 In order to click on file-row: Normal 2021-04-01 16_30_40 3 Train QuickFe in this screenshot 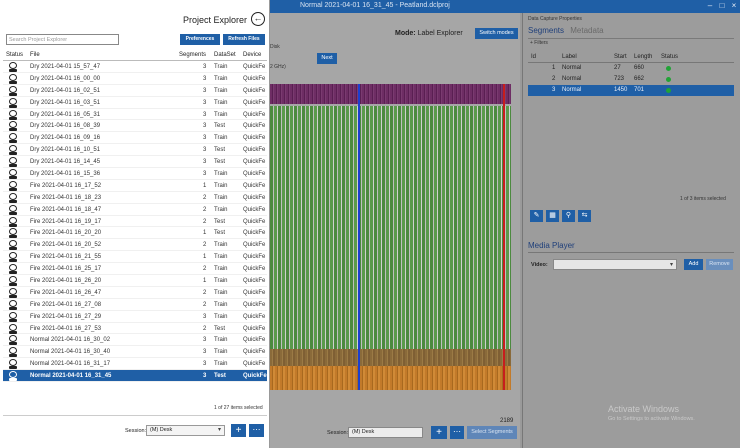, I will do `click(135, 352)`.